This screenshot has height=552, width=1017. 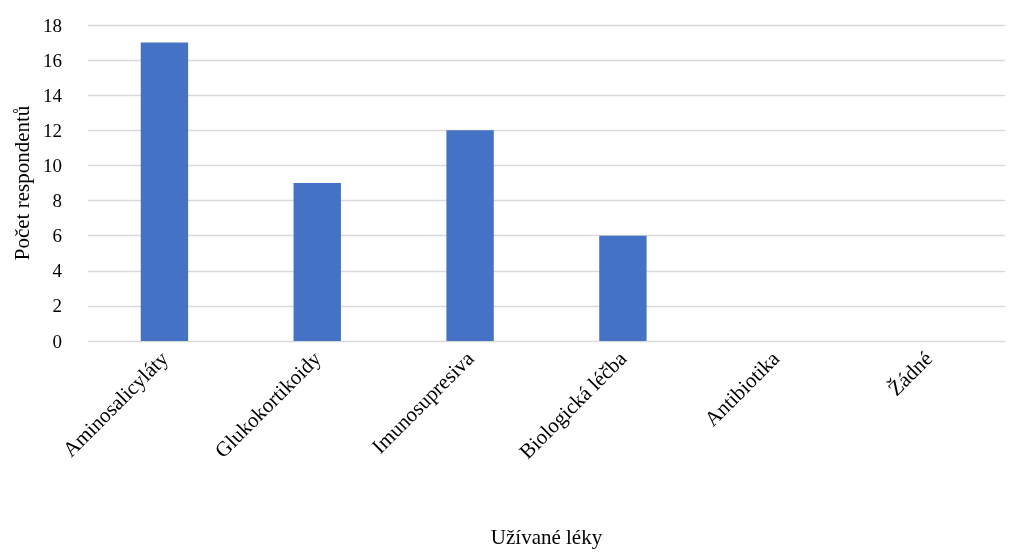 I want to click on x-axis-title: Užívané léky, so click(x=546, y=536).